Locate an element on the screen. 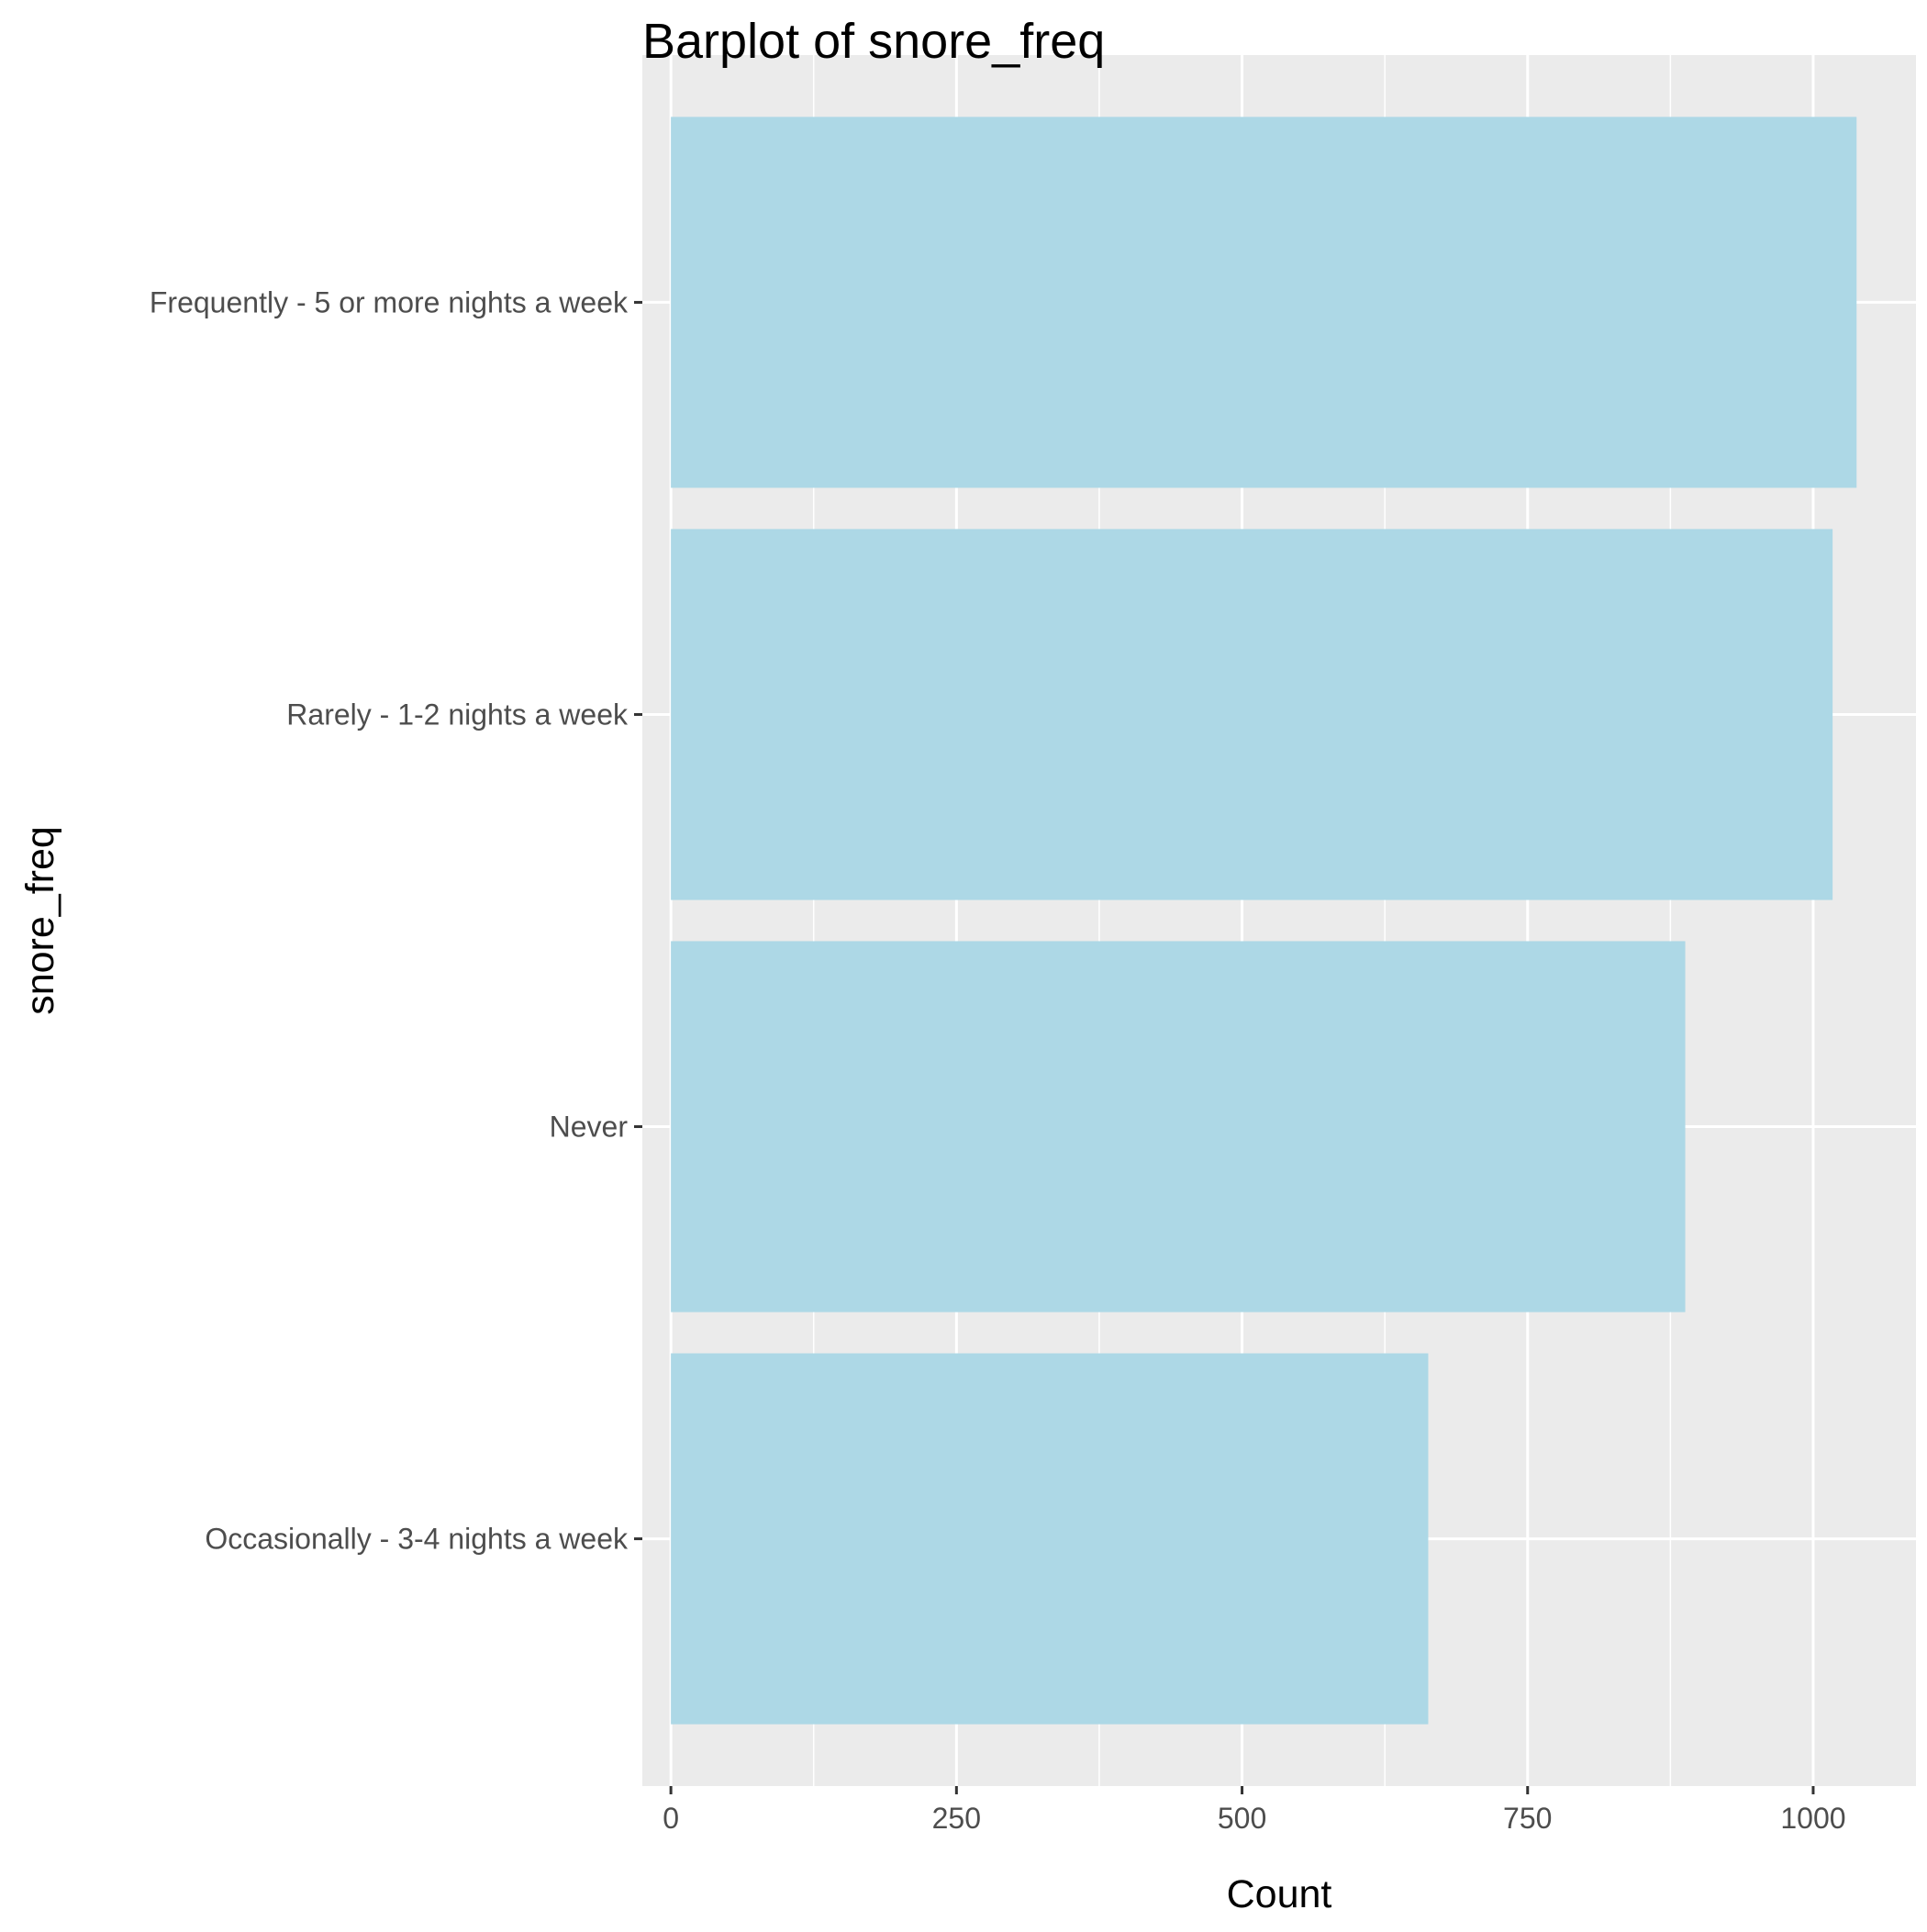  chart-title: Barplot of snore_freq is located at coordinates (874, 41).